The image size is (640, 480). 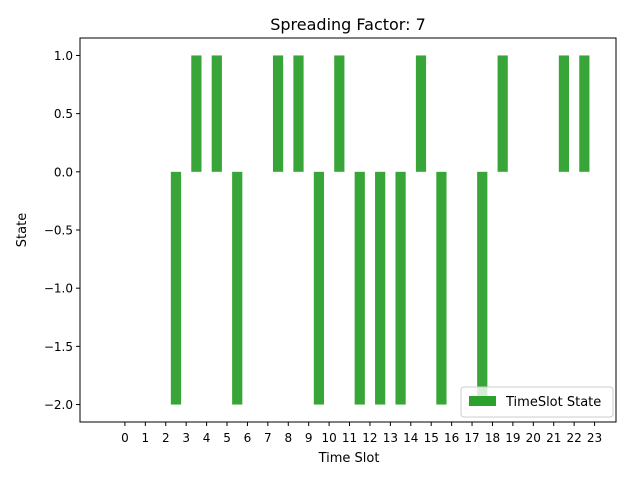 What do you see at coordinates (58, 231) in the screenshot?
I see `y-tick-label: −0.5` at bounding box center [58, 231].